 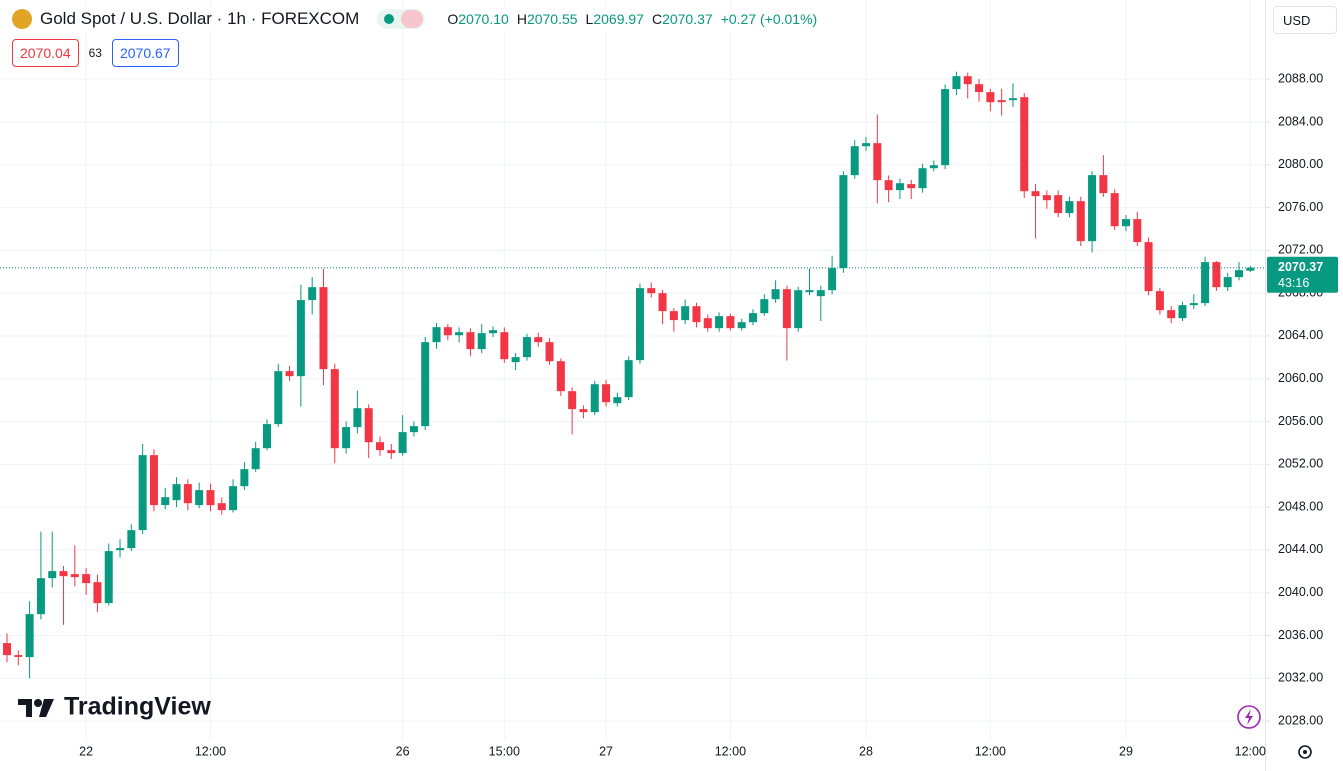 What do you see at coordinates (1300, 549) in the screenshot?
I see `y-tick-label: 2044.00` at bounding box center [1300, 549].